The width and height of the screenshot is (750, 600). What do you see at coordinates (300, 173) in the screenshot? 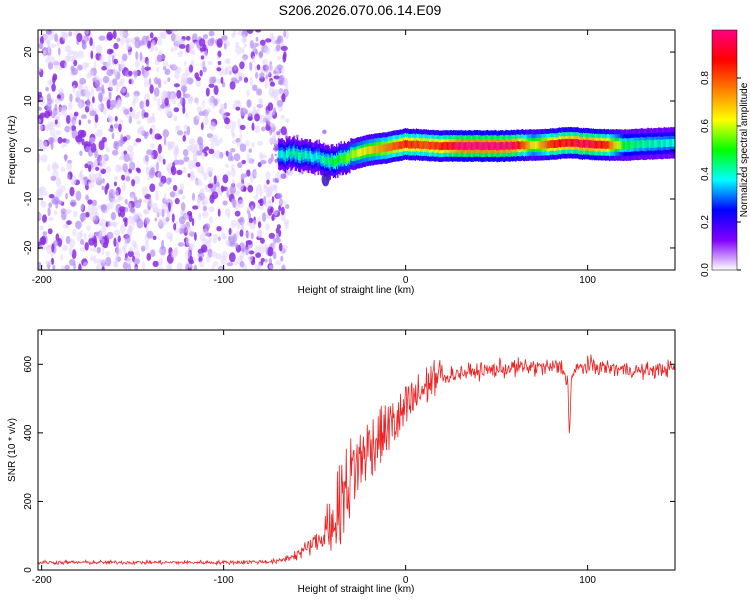
I see `transition-blob` at bounding box center [300, 173].